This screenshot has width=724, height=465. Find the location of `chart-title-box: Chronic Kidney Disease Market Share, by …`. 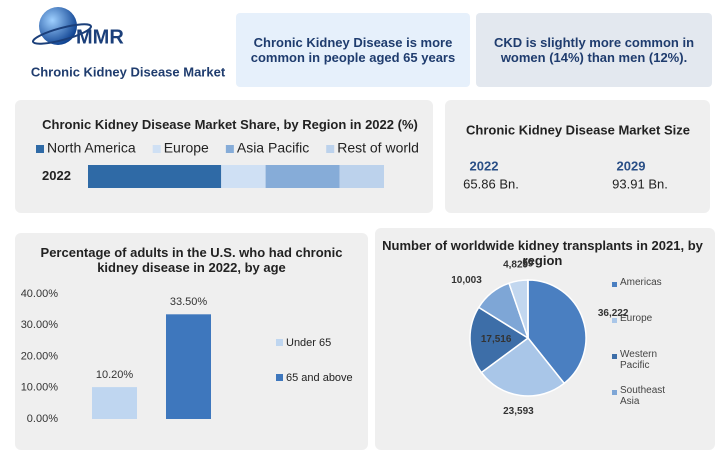

chart-title-box: Chronic Kidney Disease Market Share, by … is located at coordinates (230, 124).